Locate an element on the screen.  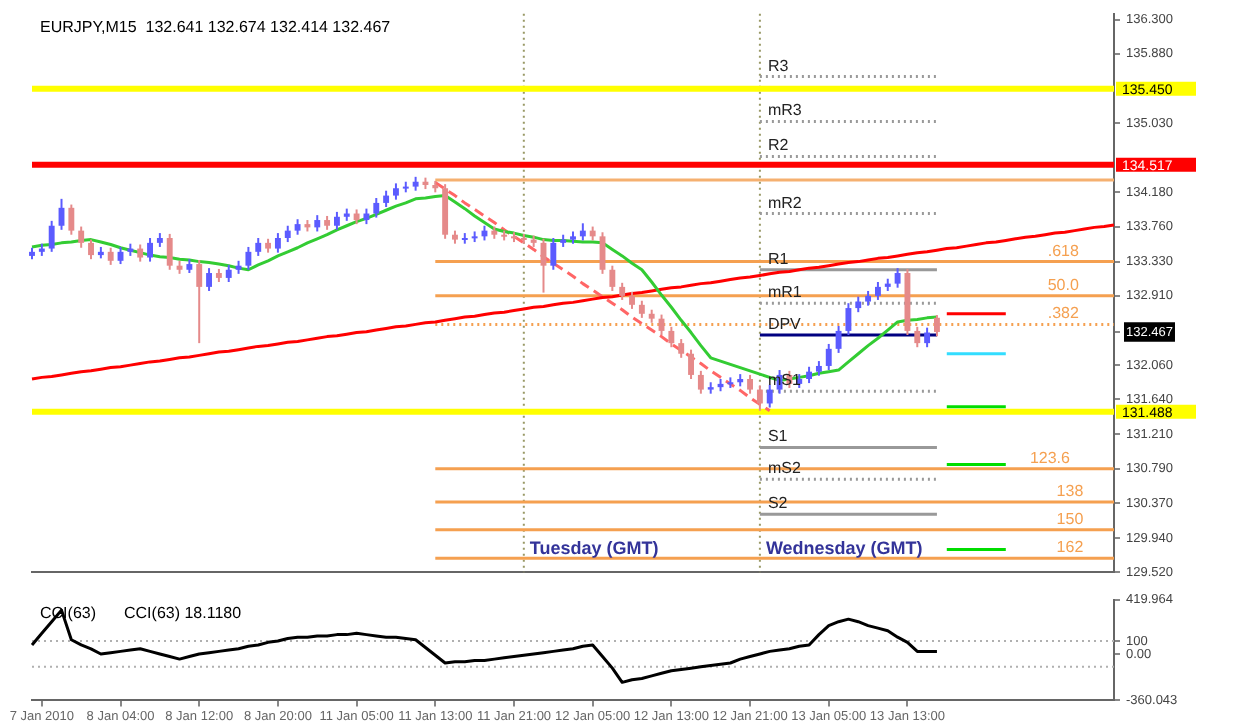
annotation: Wednesday (GMT) is located at coordinates (844, 548).